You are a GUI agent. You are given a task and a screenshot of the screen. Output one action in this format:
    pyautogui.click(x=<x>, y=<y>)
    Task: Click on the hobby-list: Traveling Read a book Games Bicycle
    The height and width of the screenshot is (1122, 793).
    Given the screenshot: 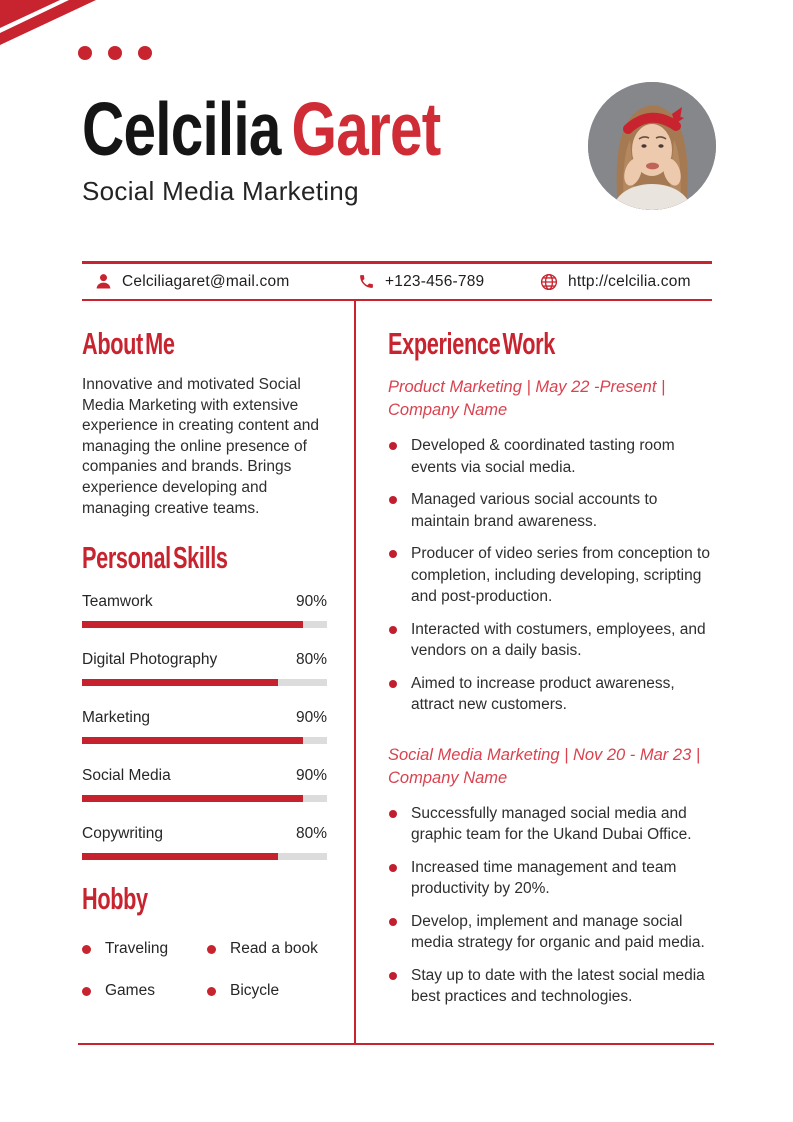 What is the action you would take?
    pyautogui.click(x=204, y=970)
    